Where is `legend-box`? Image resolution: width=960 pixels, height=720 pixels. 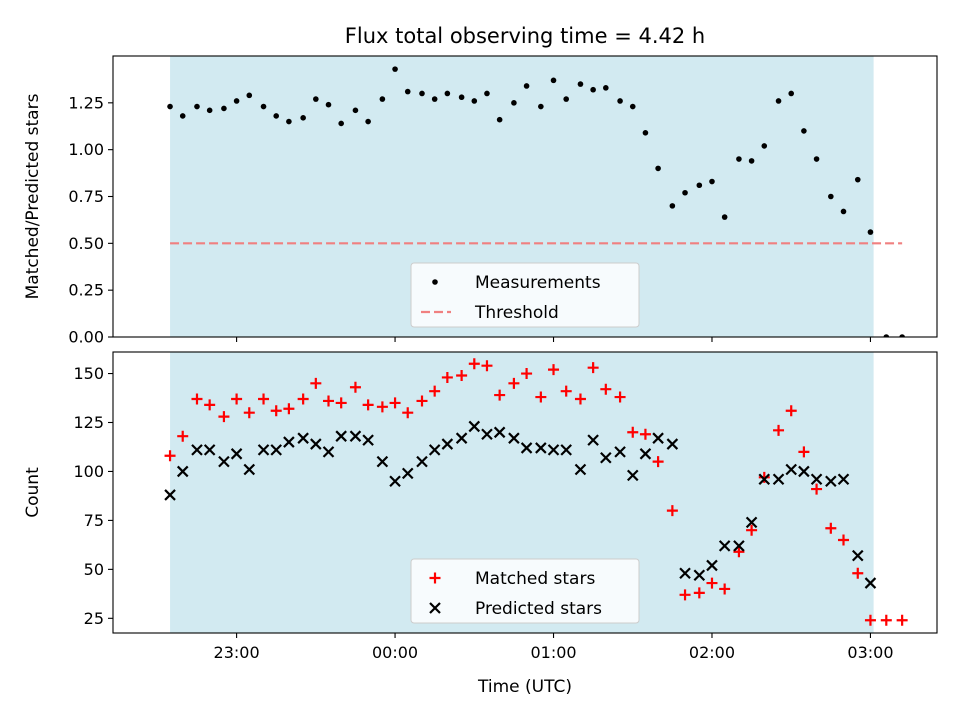
legend-box is located at coordinates (525, 591).